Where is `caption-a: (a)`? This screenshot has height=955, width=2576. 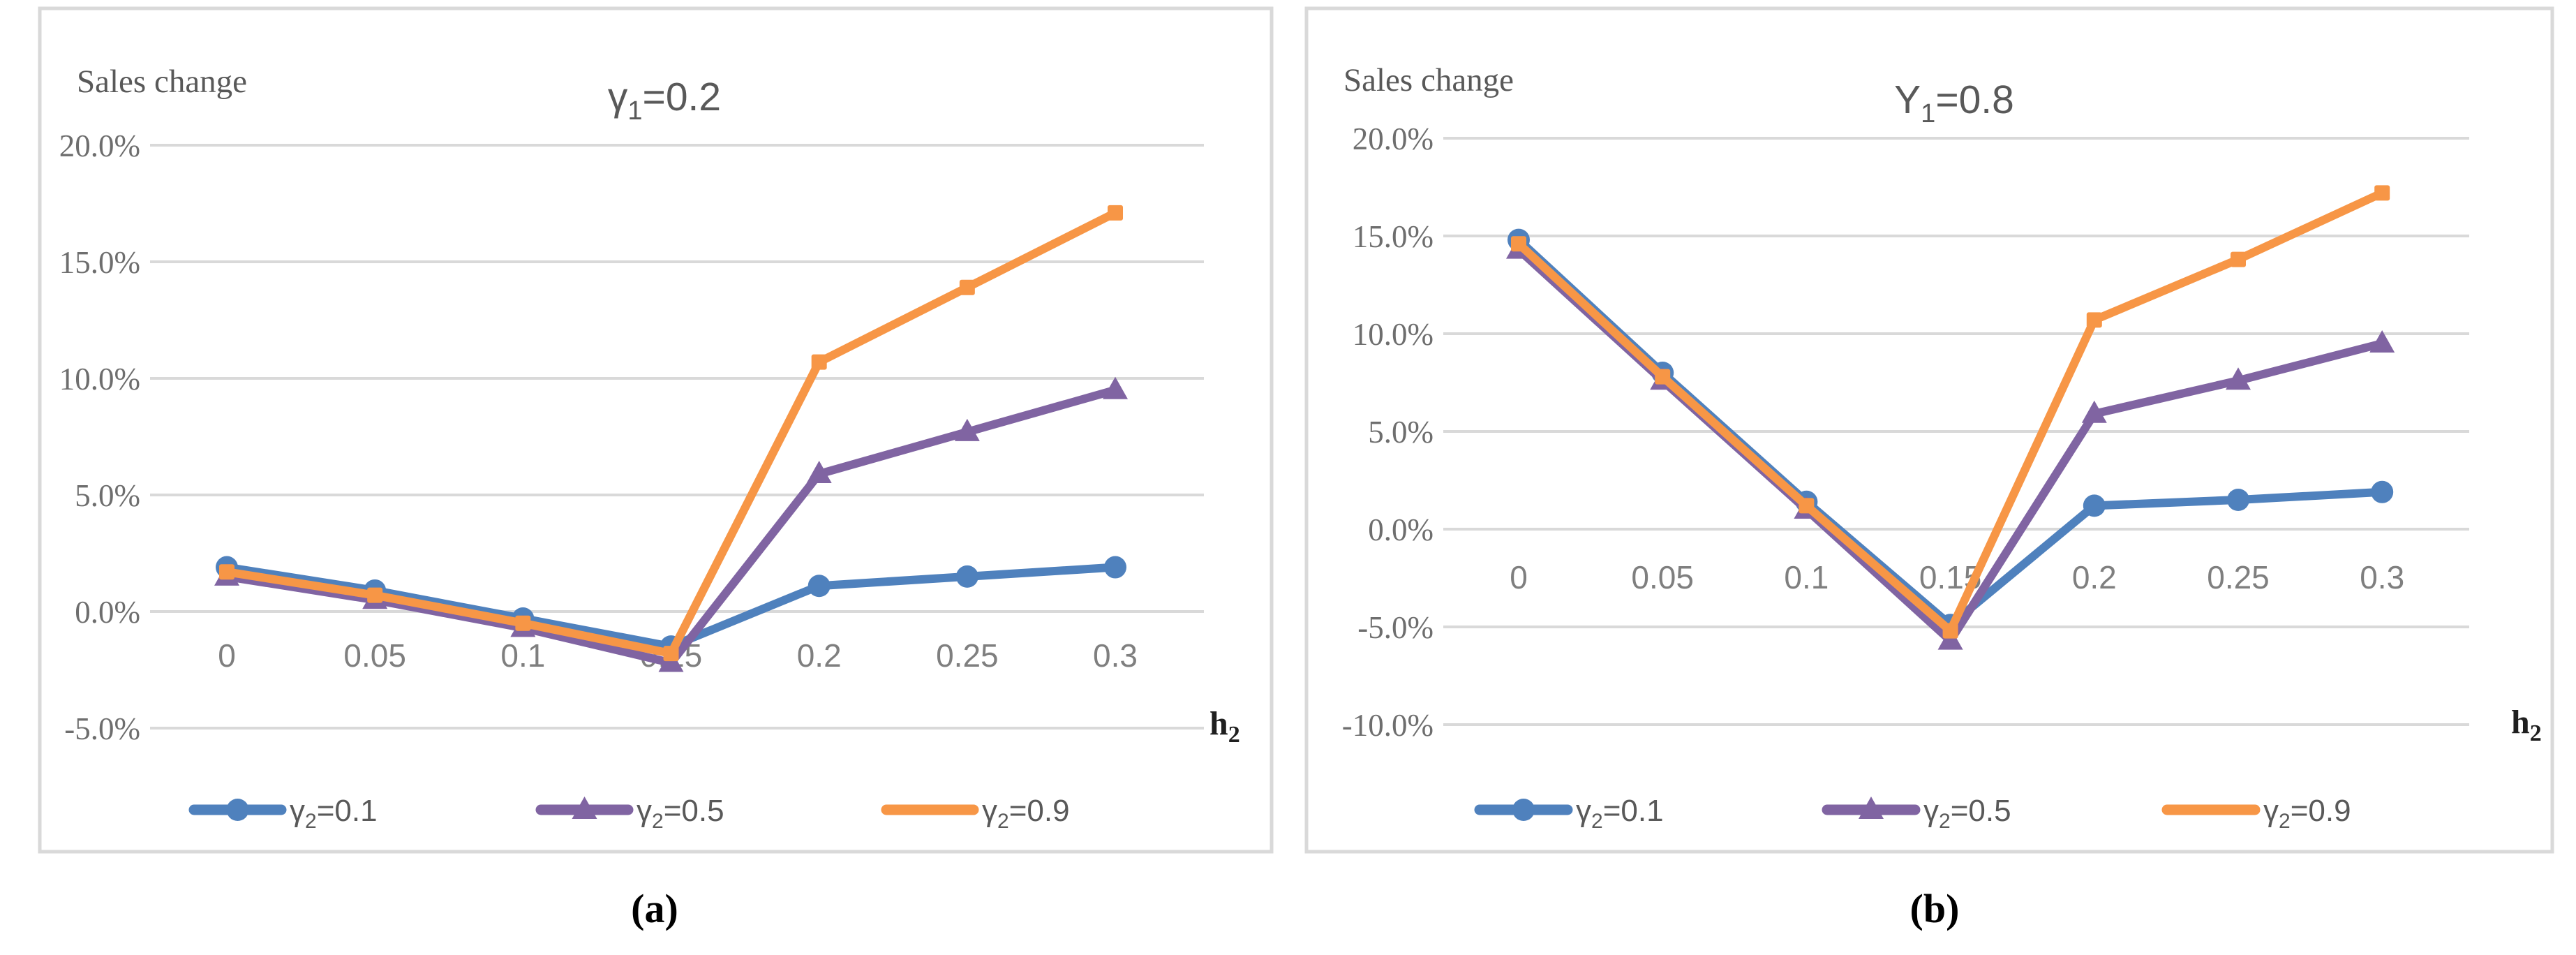
caption-a: (a) is located at coordinates (654, 908).